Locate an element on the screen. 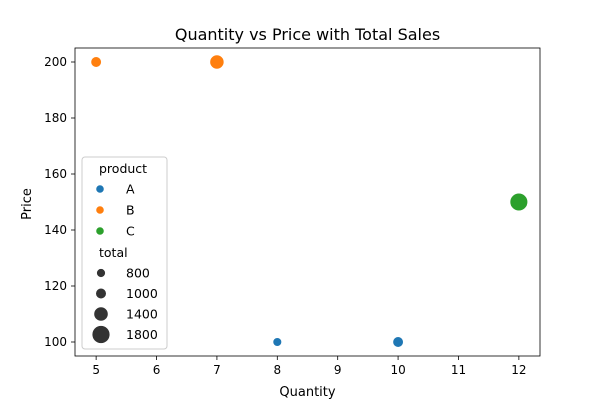 The width and height of the screenshot is (600, 400). legend-size-label-800: 800 is located at coordinates (138, 273).